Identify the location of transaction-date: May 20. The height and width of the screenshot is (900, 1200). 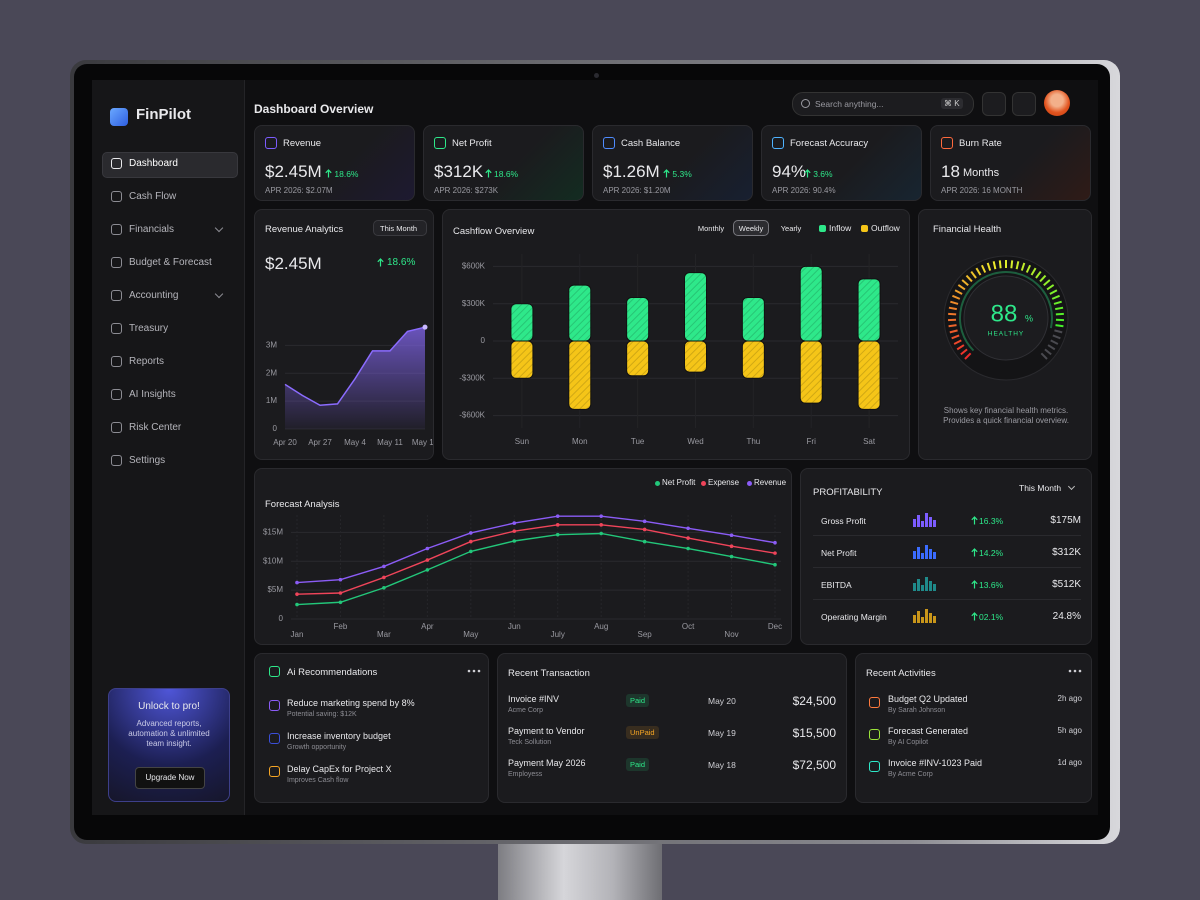
(722, 701).